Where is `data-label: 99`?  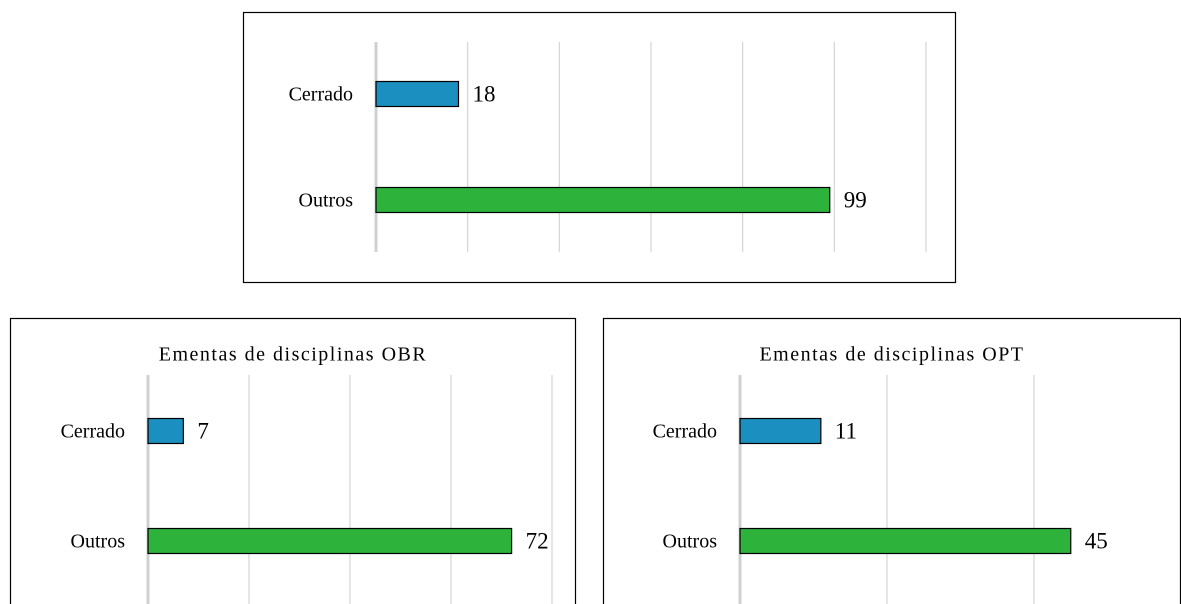 data-label: 99 is located at coordinates (855, 199).